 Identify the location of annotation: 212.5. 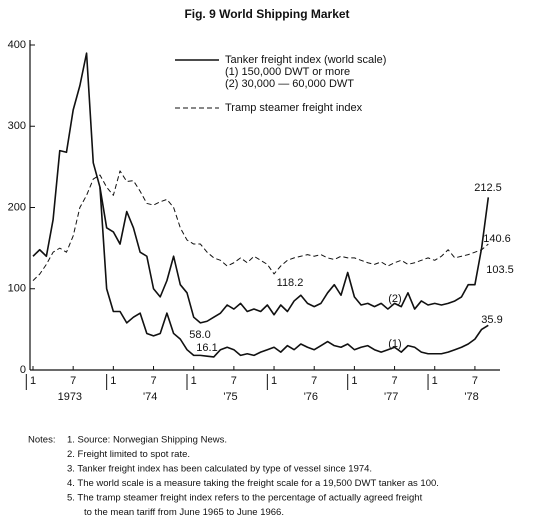
(488, 188).